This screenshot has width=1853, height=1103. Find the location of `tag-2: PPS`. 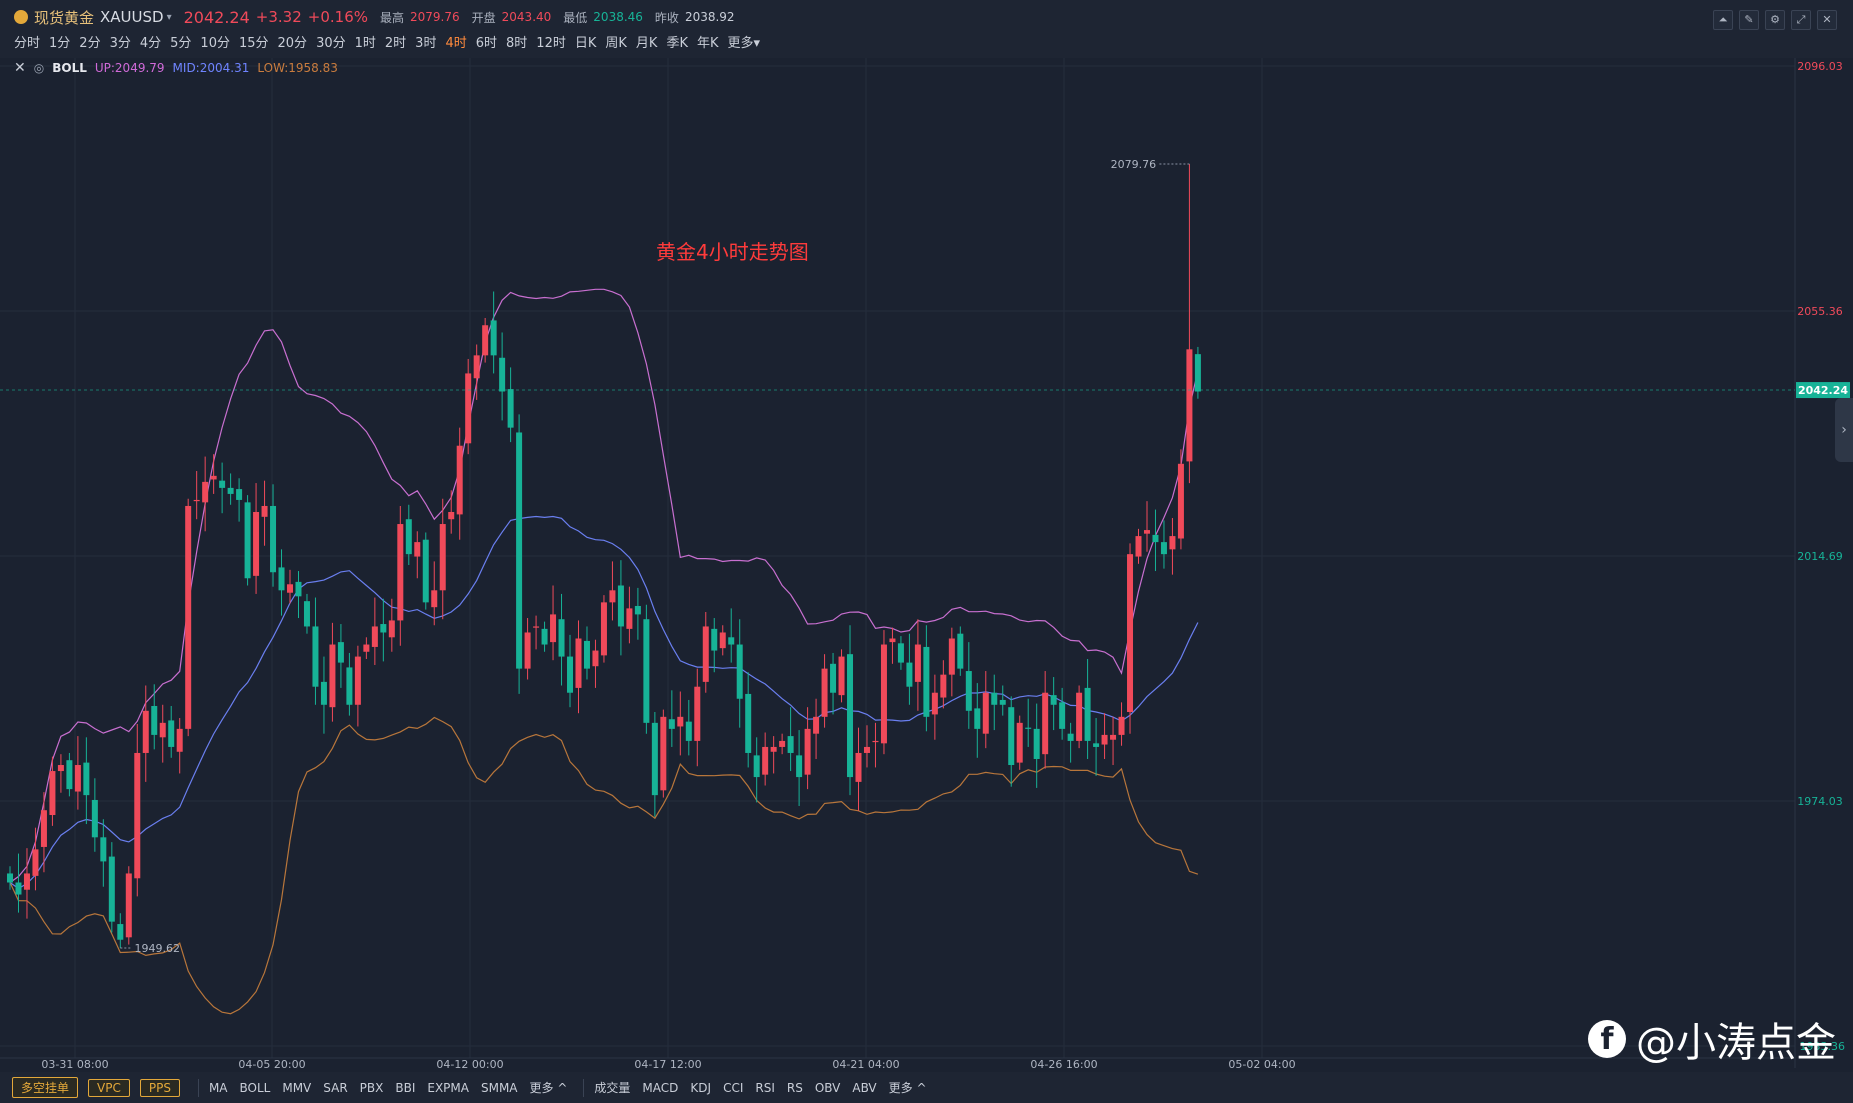

tag-2: PPS is located at coordinates (159, 1087).